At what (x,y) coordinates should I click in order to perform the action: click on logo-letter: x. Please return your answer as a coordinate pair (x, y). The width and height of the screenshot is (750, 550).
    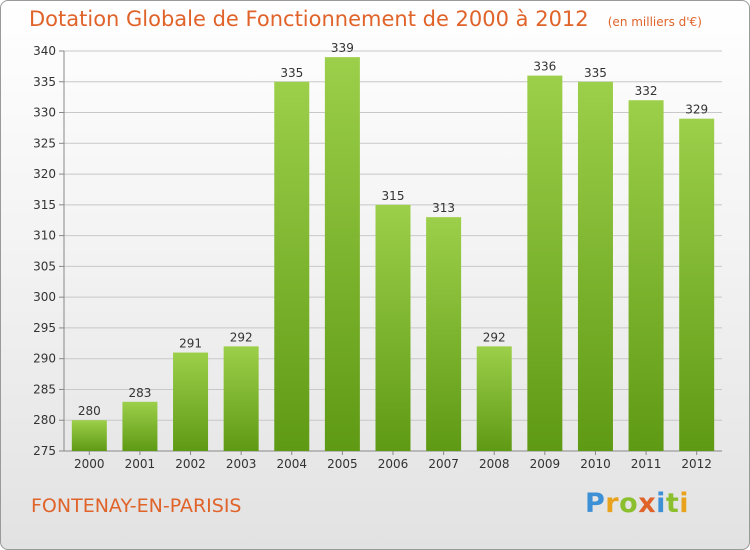
    Looking at the image, I should click on (647, 503).